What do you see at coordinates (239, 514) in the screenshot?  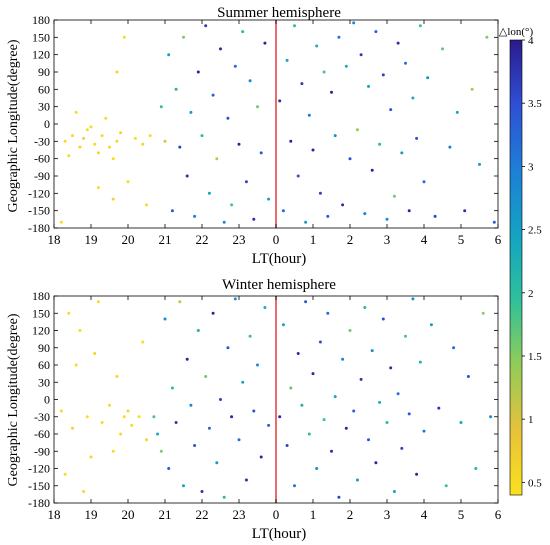 I see `x-tick-label: 23` at bounding box center [239, 514].